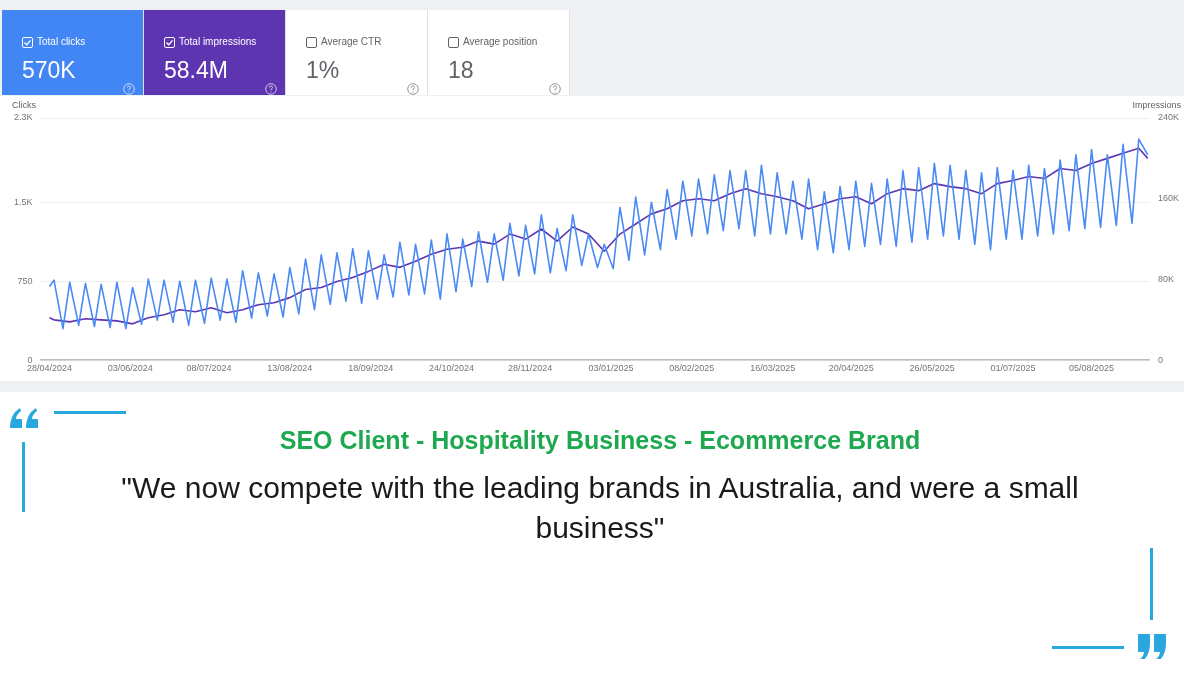  What do you see at coordinates (196, 70) in the screenshot?
I see `text: 58.4M` at bounding box center [196, 70].